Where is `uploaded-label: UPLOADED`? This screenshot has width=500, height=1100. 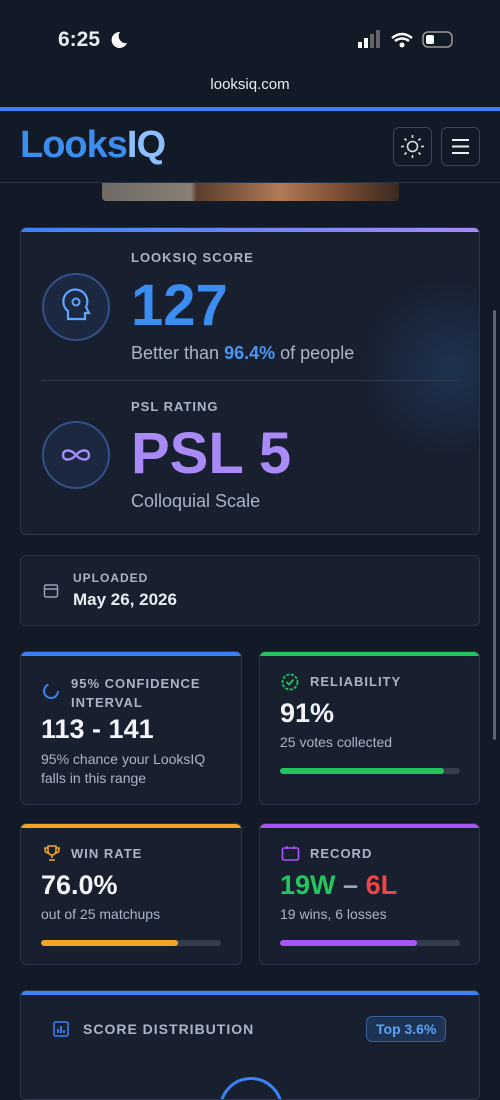
uploaded-label: UPLOADED is located at coordinates (111, 578).